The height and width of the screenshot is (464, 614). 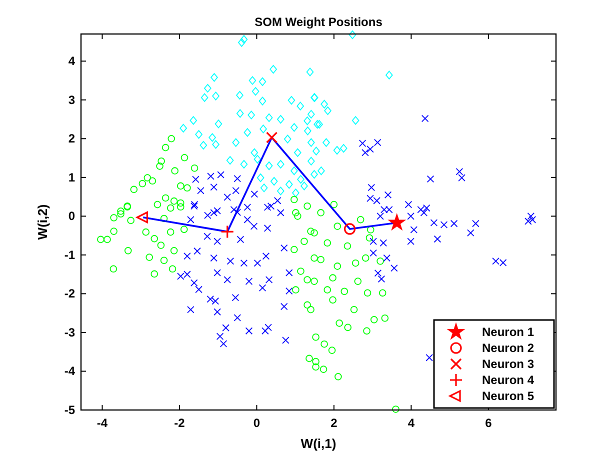 What do you see at coordinates (508, 364) in the screenshot?
I see `legend-label: Neuron 3` at bounding box center [508, 364].